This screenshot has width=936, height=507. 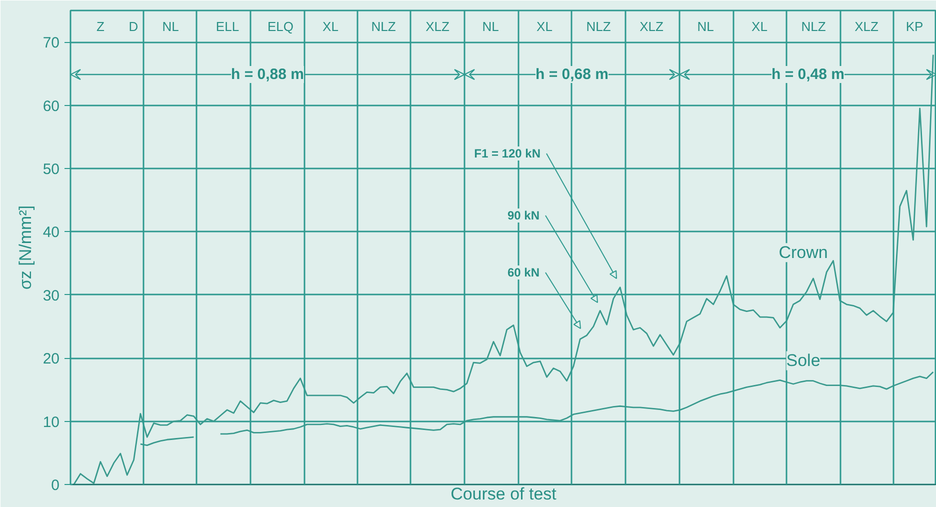 What do you see at coordinates (51, 43) in the screenshot?
I see `y-tick-label: 70` at bounding box center [51, 43].